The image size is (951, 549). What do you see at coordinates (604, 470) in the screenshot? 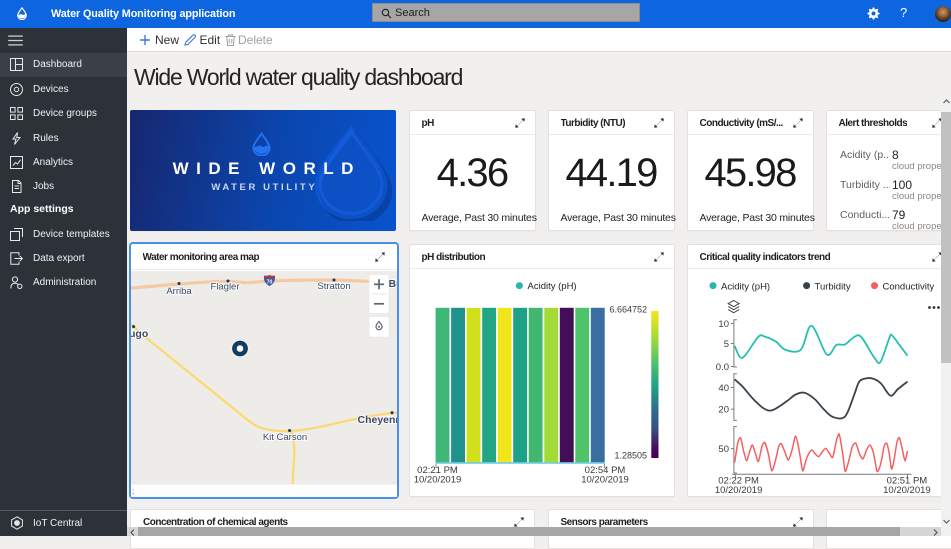
I see `svg-text: 02:54 PM` at bounding box center [604, 470].